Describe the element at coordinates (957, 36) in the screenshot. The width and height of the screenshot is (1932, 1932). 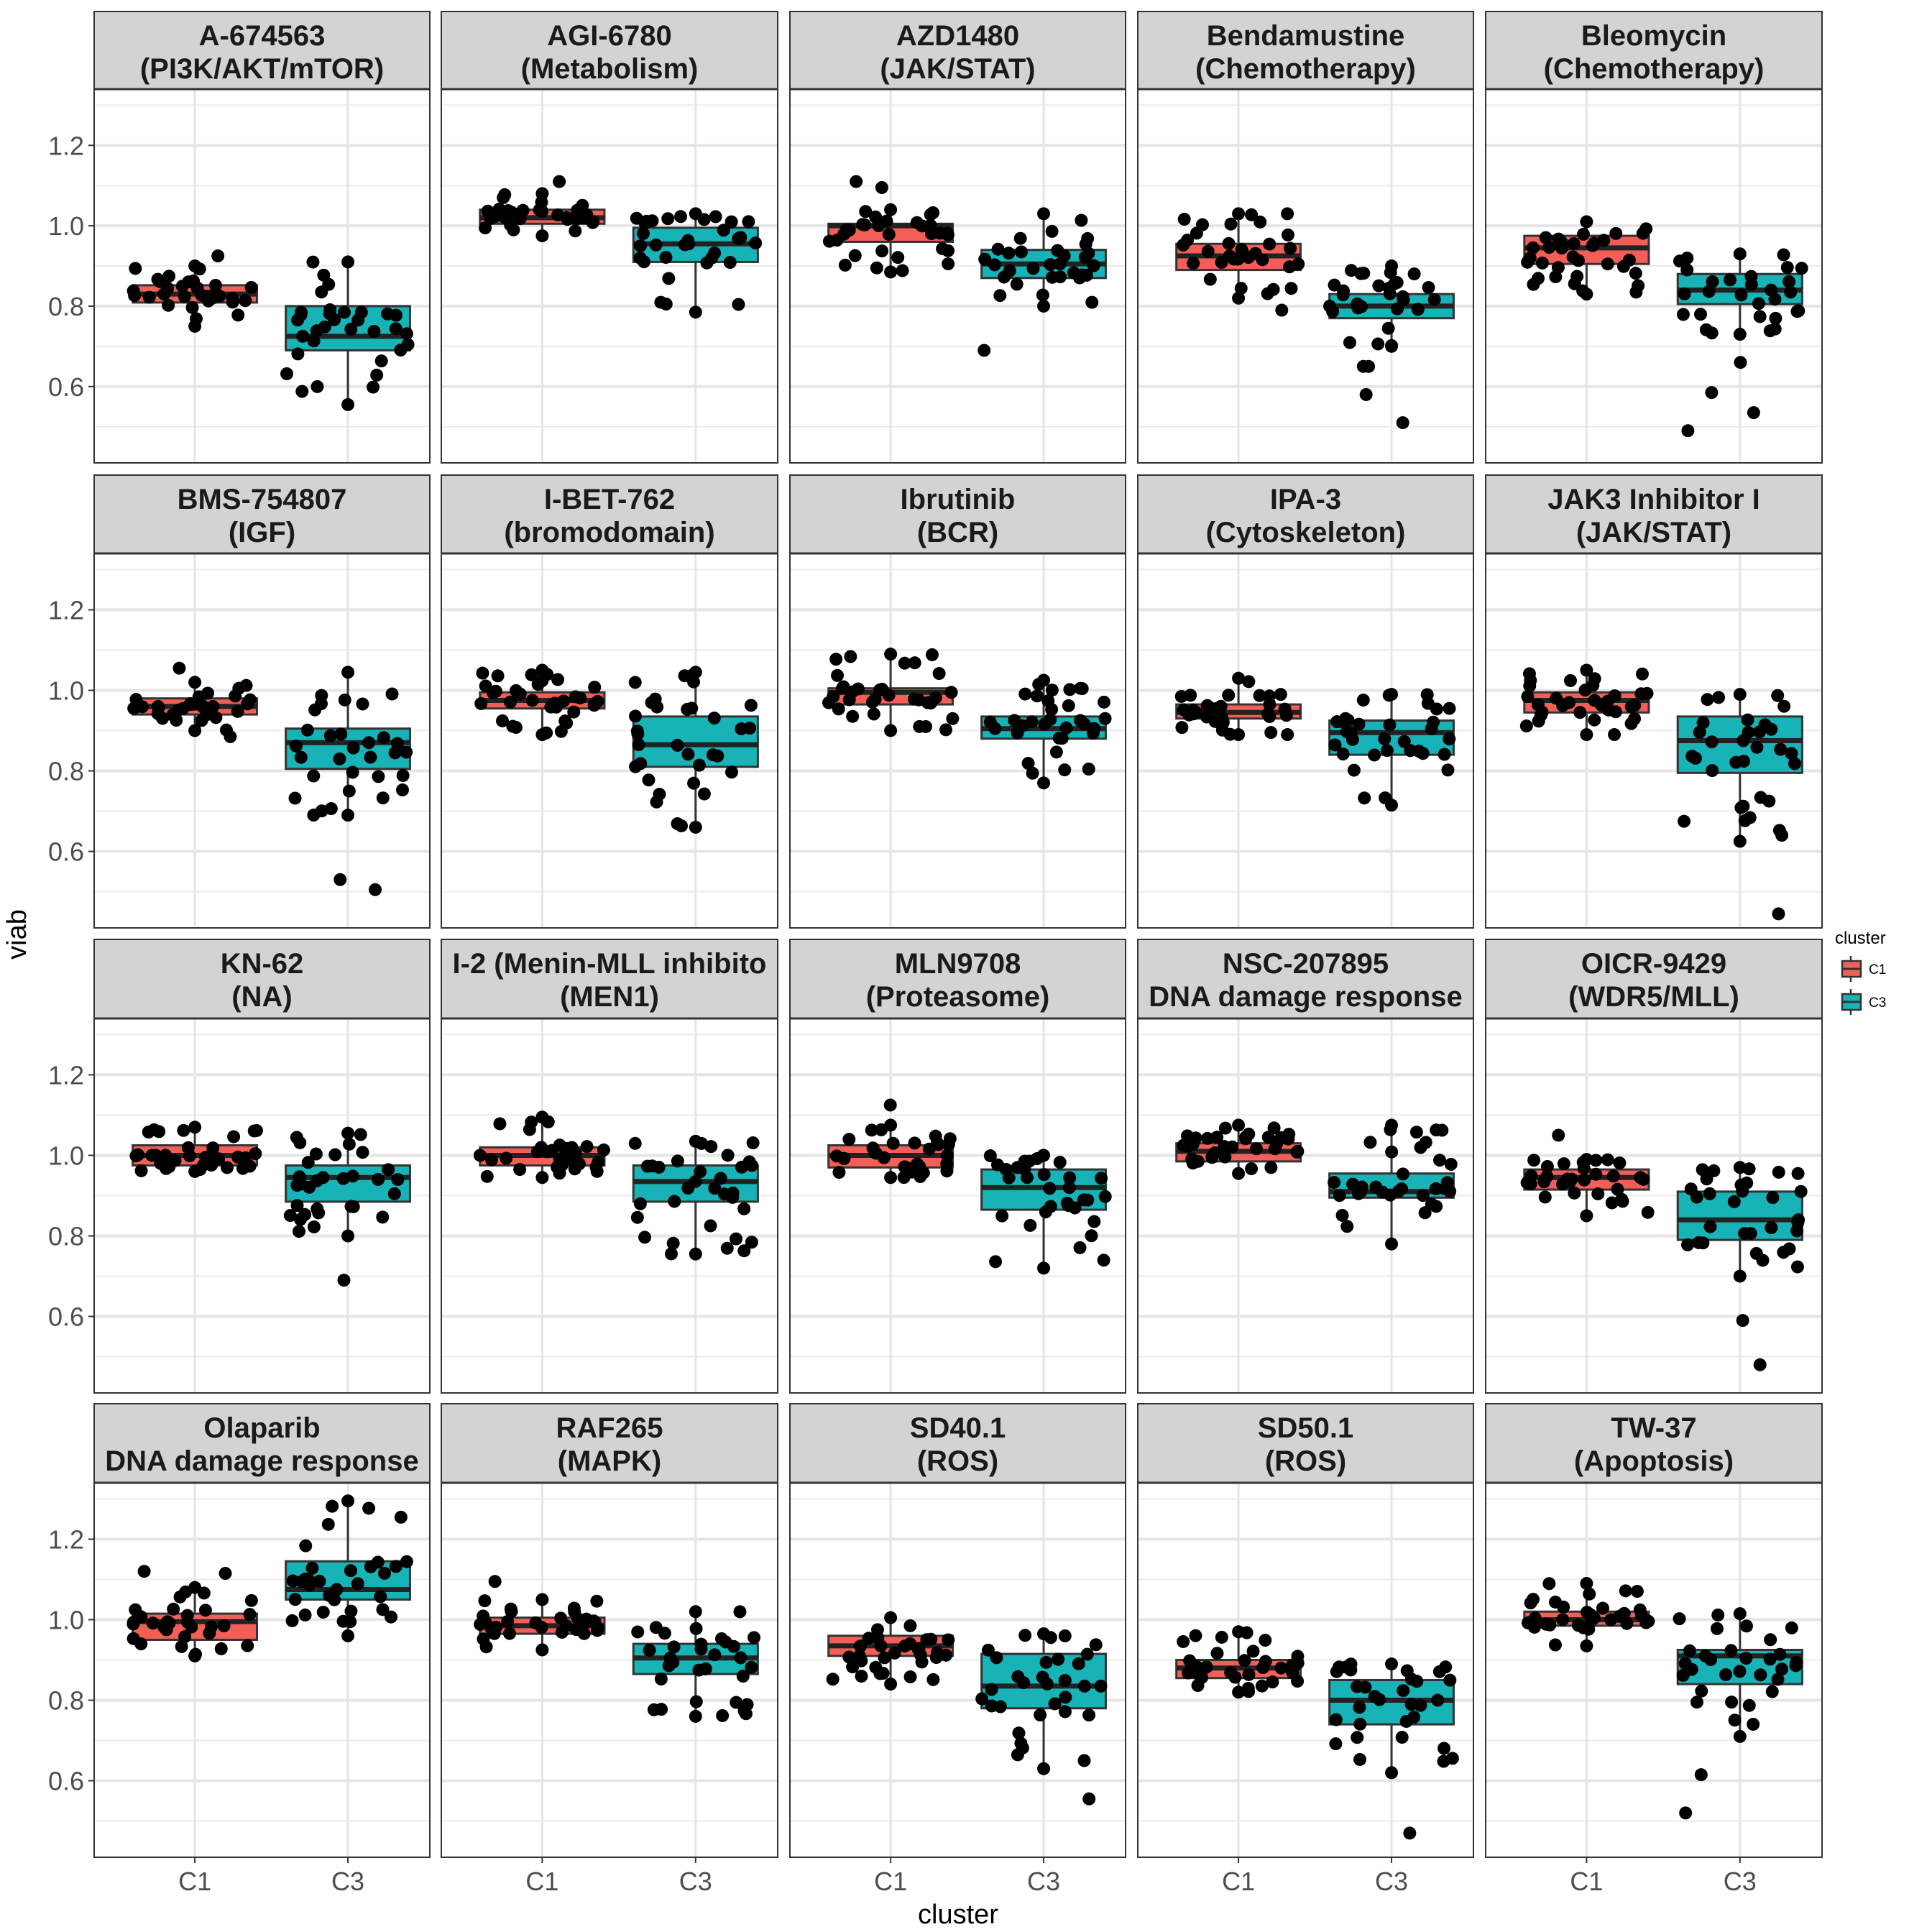
I see `strip-drug-name: AZD1480` at that location.